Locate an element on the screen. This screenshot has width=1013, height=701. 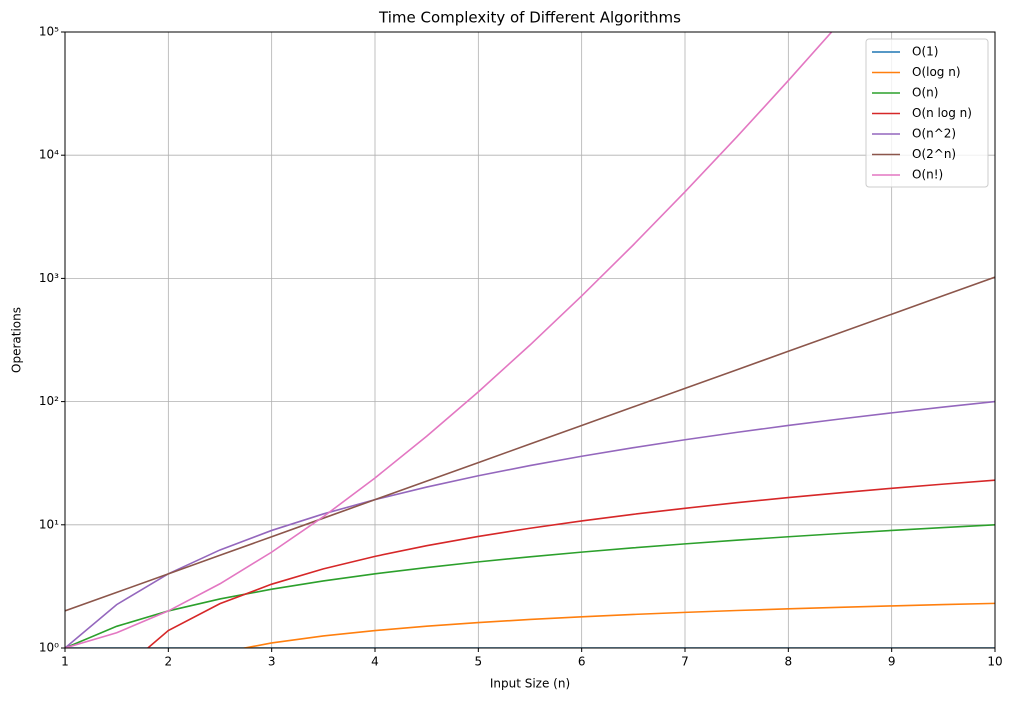
x-tick-label: 8 is located at coordinates (789, 662).